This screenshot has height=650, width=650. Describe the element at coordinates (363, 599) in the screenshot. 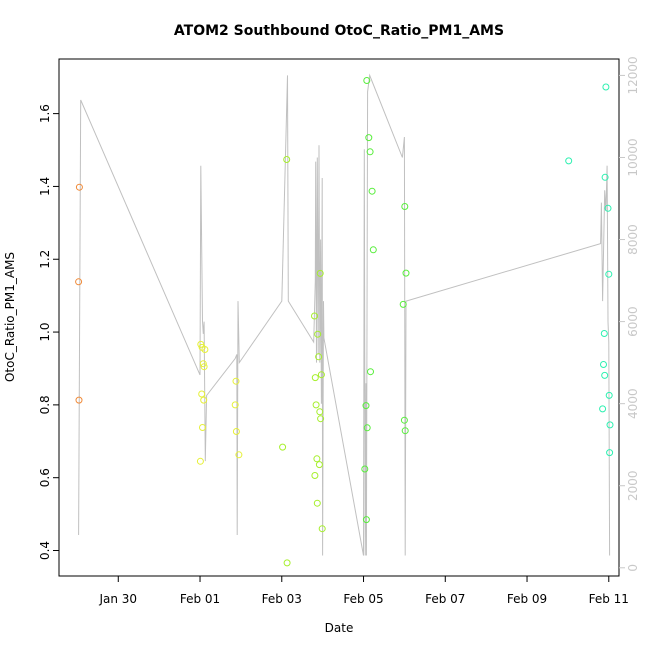

I see `x-tick-label: Feb 05` at that location.